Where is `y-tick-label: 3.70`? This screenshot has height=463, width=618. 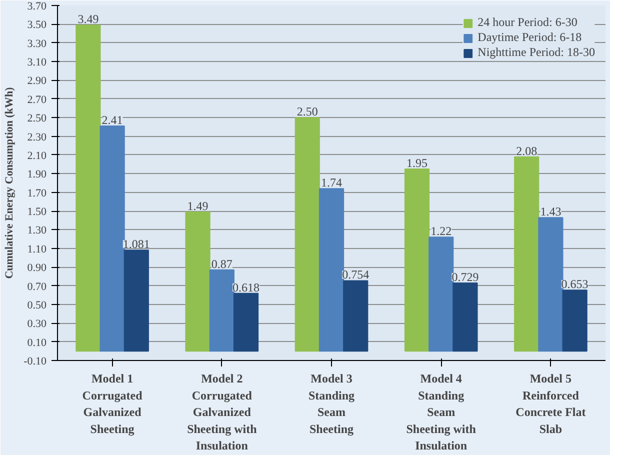
y-tick-label: 3.70 is located at coordinates (37, 6).